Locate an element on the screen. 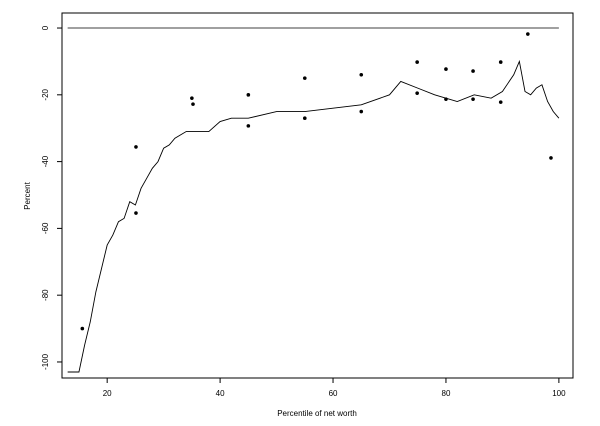 The height and width of the screenshot is (426, 600). y-tick-label: -20 is located at coordinates (45, 94).